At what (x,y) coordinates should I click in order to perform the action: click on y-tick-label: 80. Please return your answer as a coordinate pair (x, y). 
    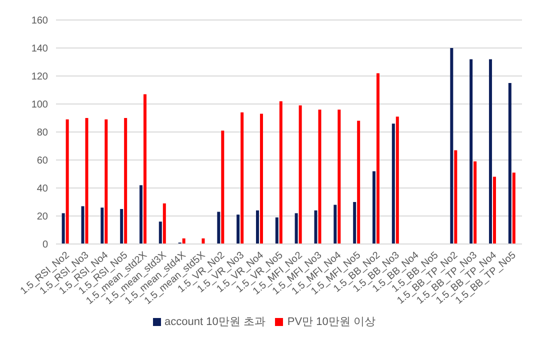
    Looking at the image, I should click on (42, 133).